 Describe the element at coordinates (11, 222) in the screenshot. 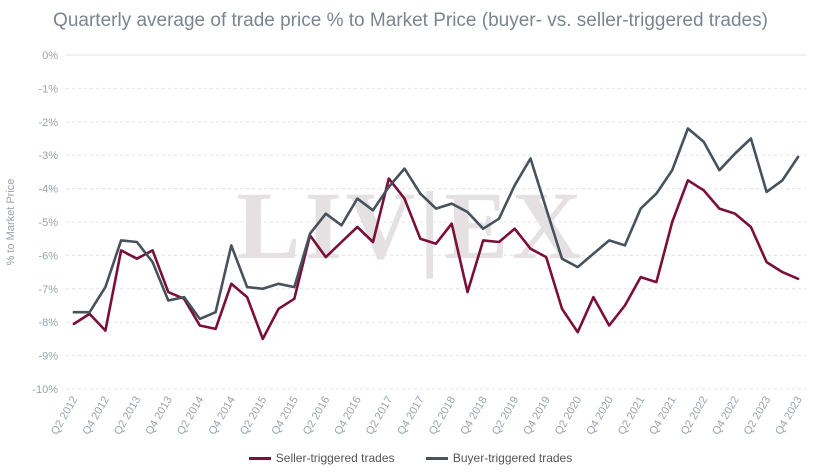

I see `y-axis-label: % to Market Price` at that location.